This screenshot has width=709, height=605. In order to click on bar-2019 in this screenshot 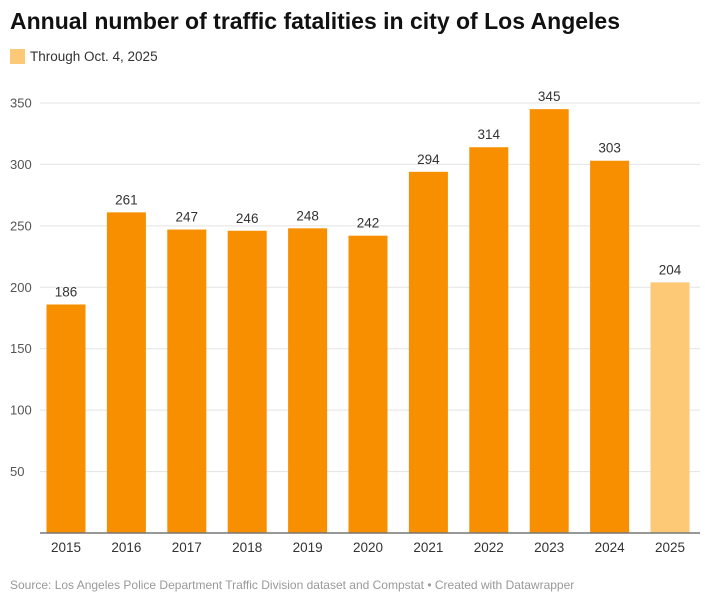, I will do `click(308, 381)`.